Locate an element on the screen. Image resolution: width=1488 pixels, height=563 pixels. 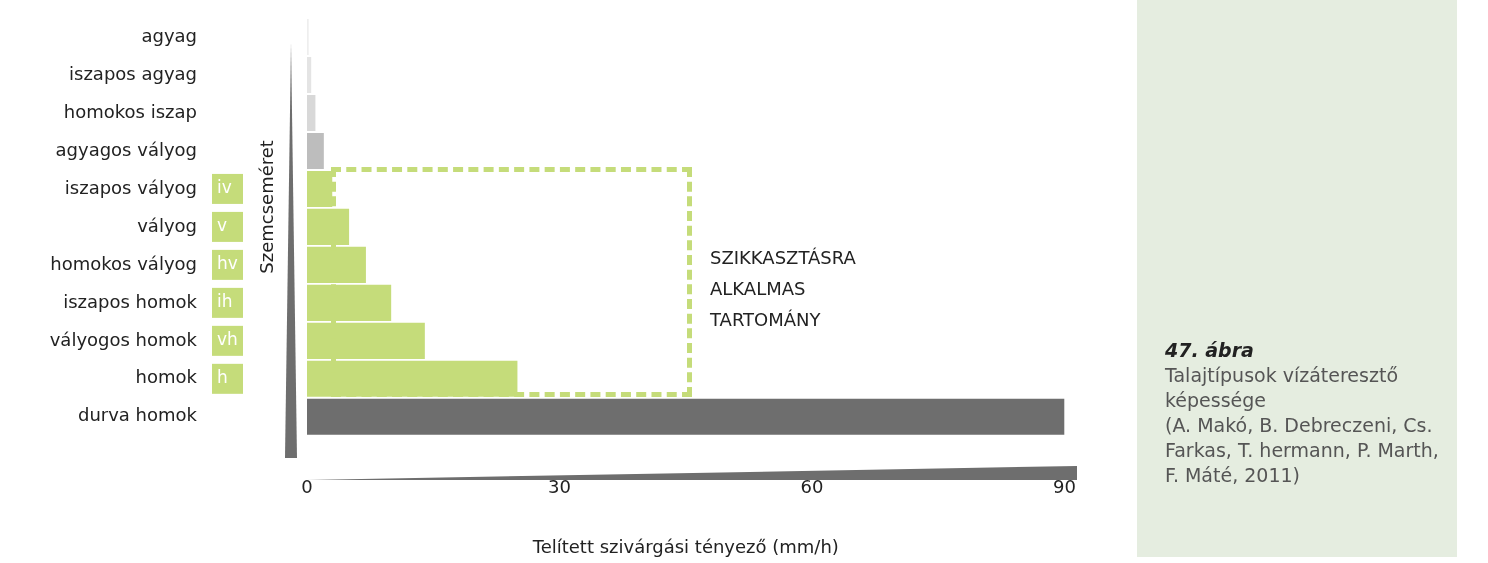
y-tick-label: homok is located at coordinates (166, 377).